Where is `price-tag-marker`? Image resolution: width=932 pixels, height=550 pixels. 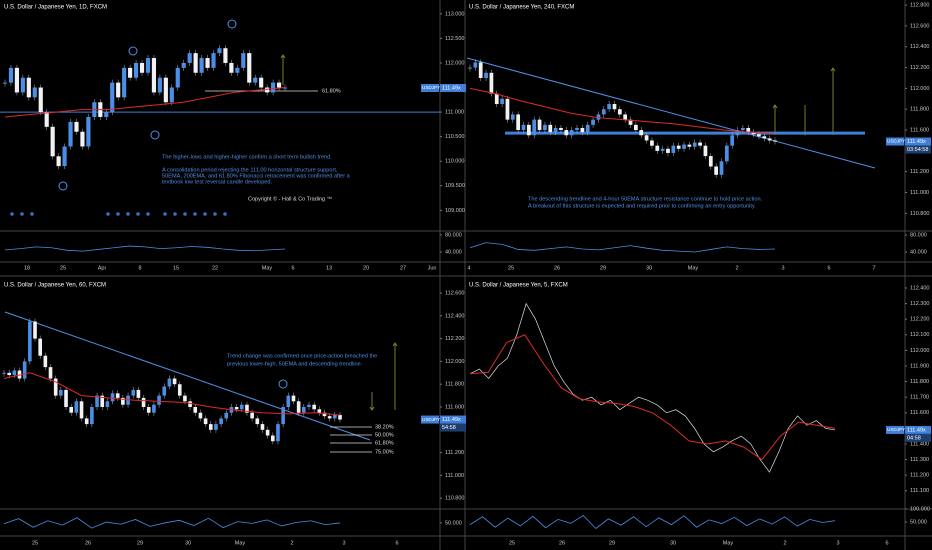
price-tag-marker is located at coordinates (918, 429).